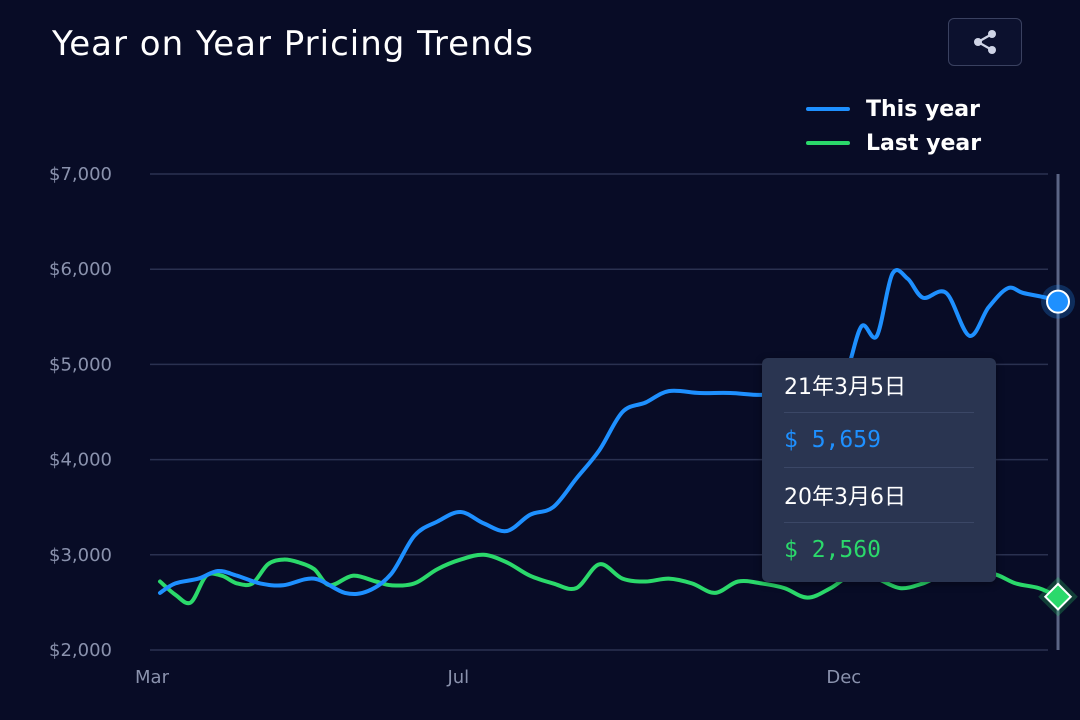 This screenshot has height=720, width=1080. I want to click on x-tick-label: Dec, so click(843, 677).